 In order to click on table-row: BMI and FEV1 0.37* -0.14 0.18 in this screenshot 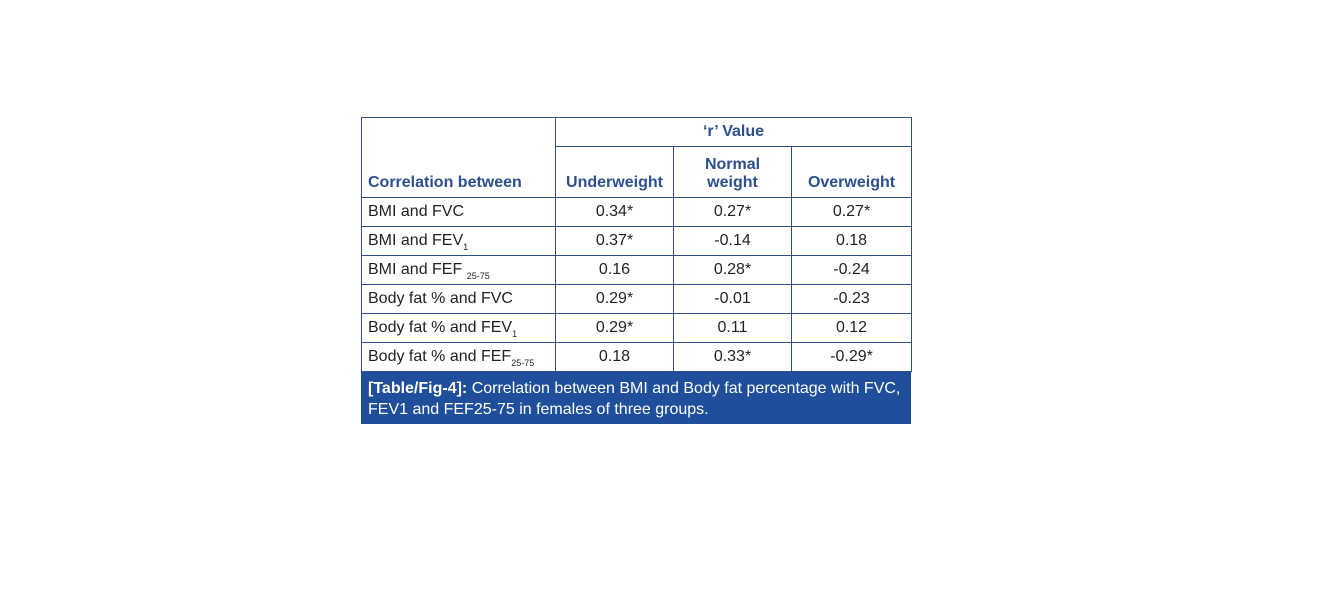, I will do `click(637, 241)`.